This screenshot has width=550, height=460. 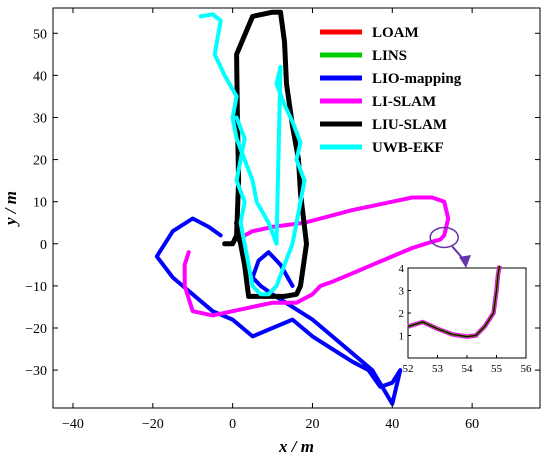 I want to click on series-line-li-slam, so click(x=316, y=256).